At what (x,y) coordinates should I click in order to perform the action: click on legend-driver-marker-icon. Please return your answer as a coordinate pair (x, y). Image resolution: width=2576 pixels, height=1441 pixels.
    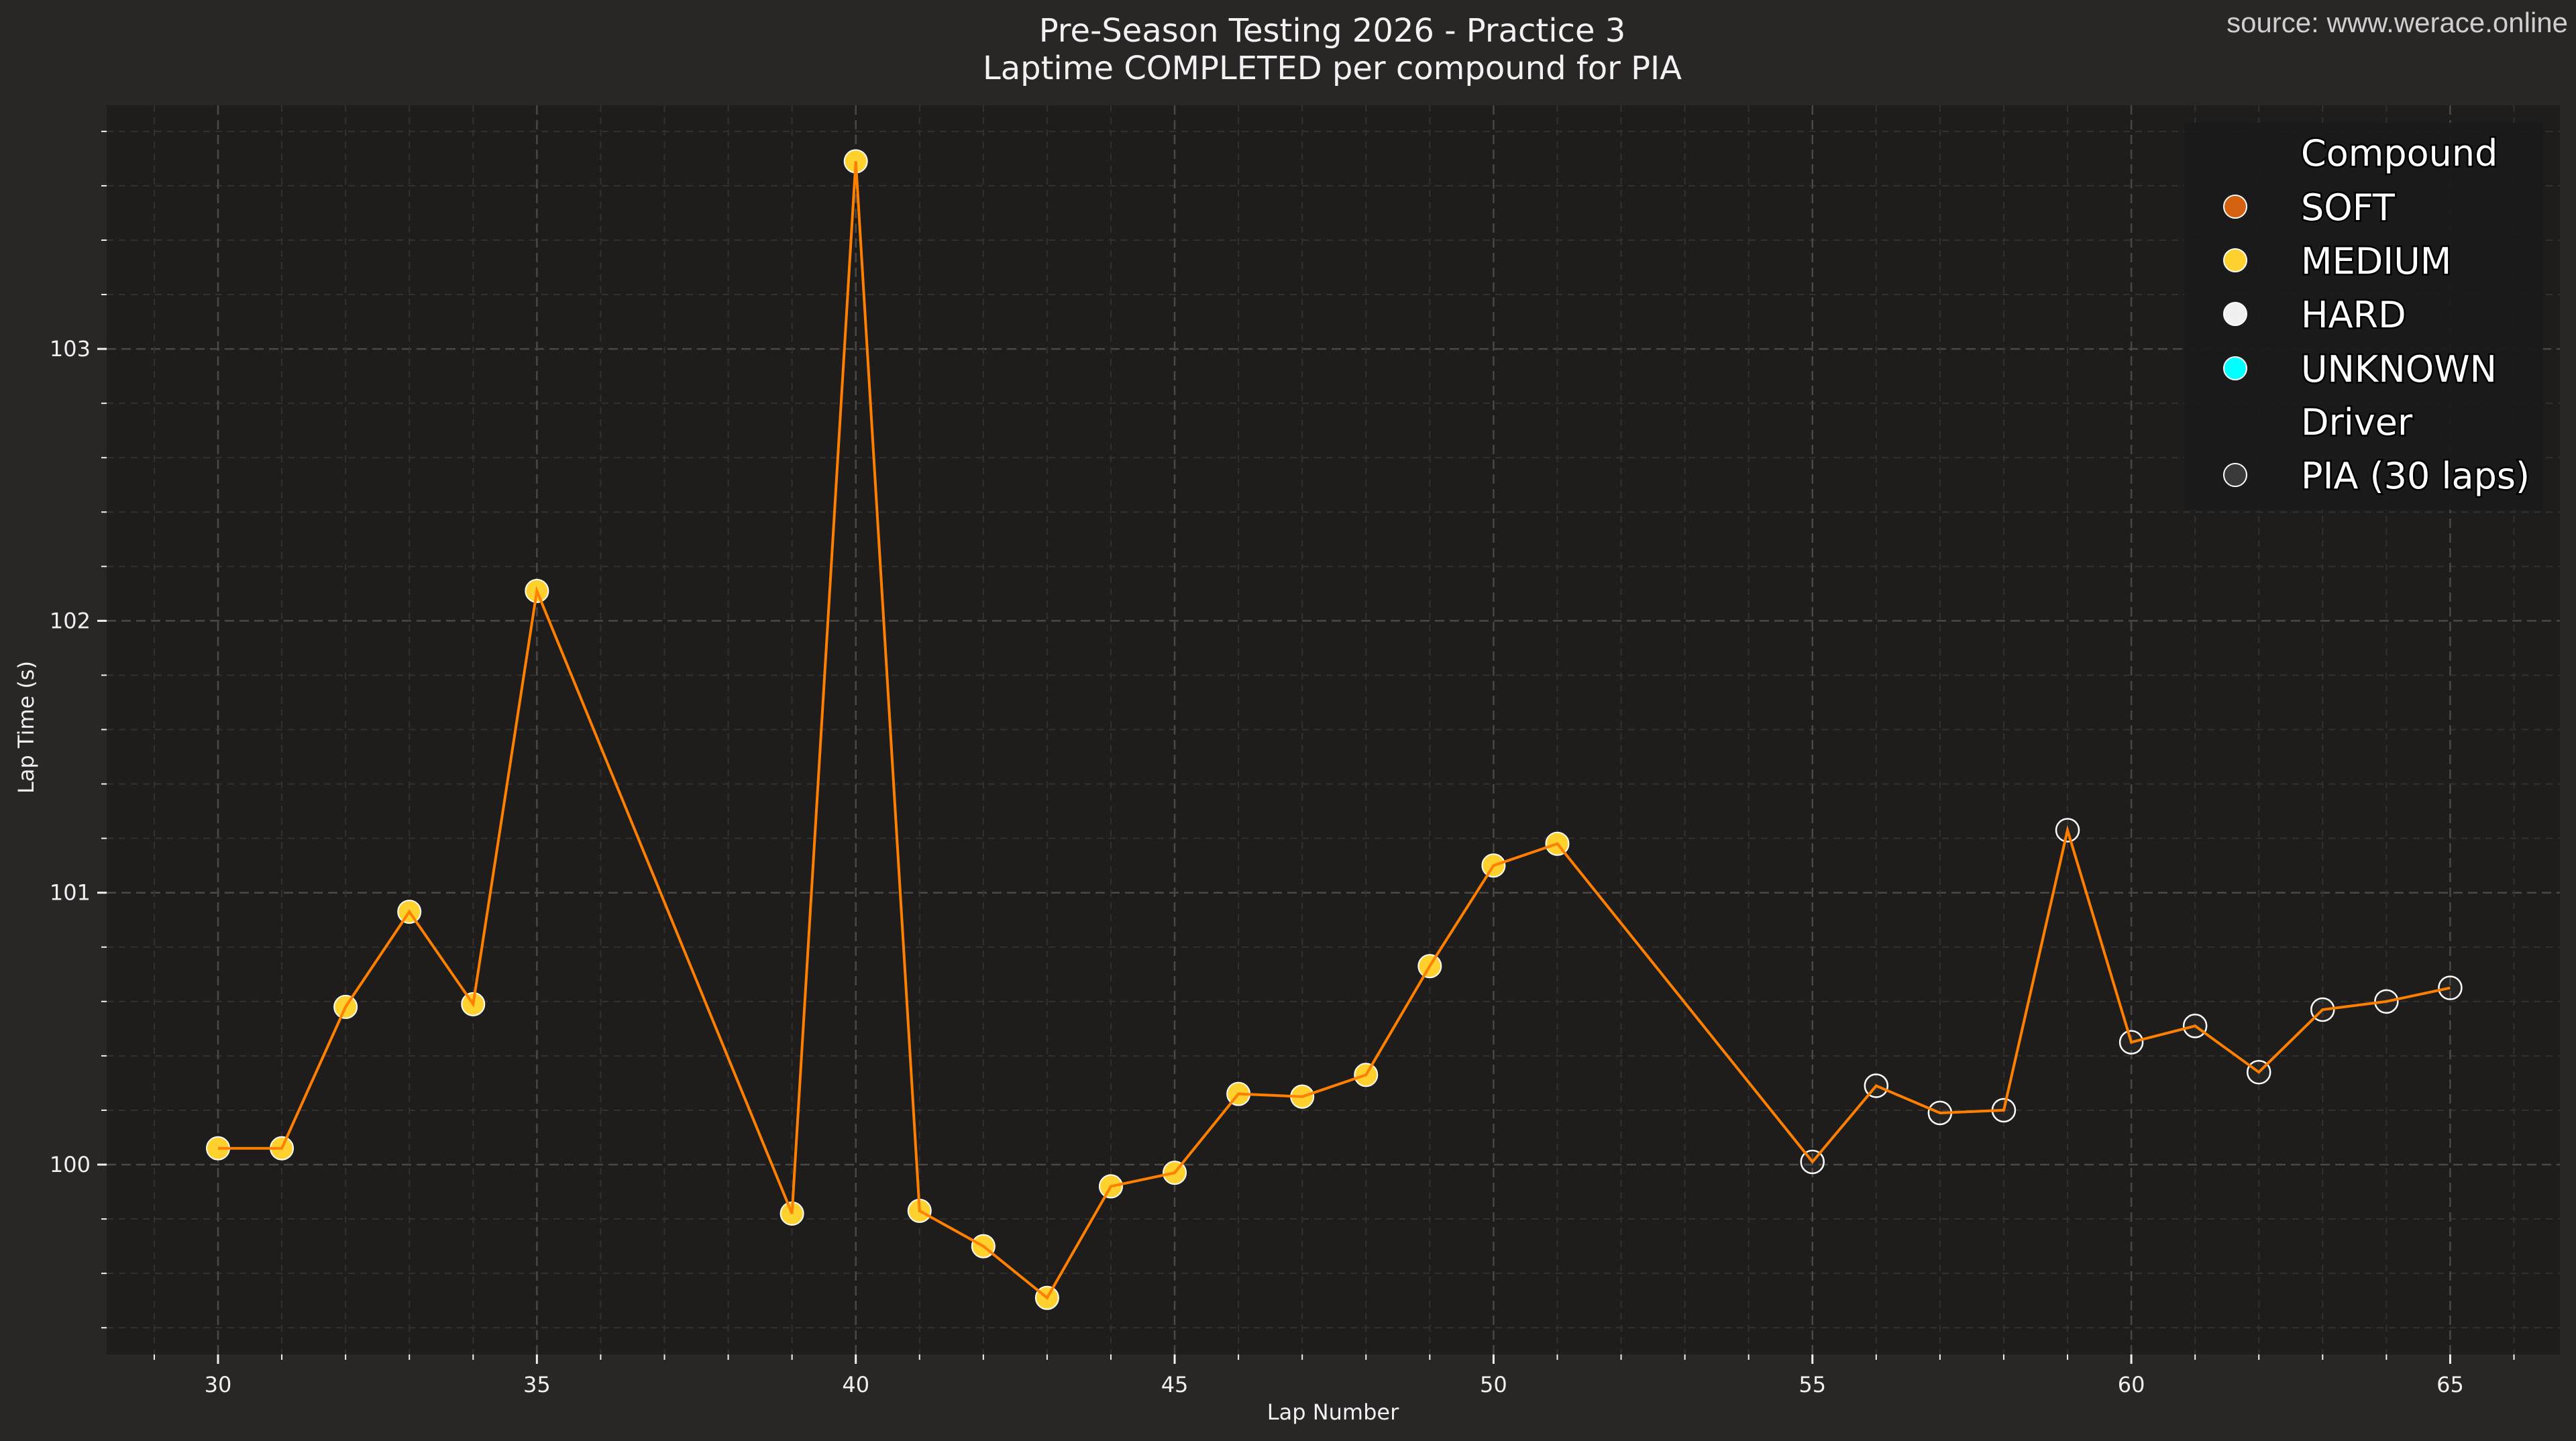
    Looking at the image, I should click on (2235, 475).